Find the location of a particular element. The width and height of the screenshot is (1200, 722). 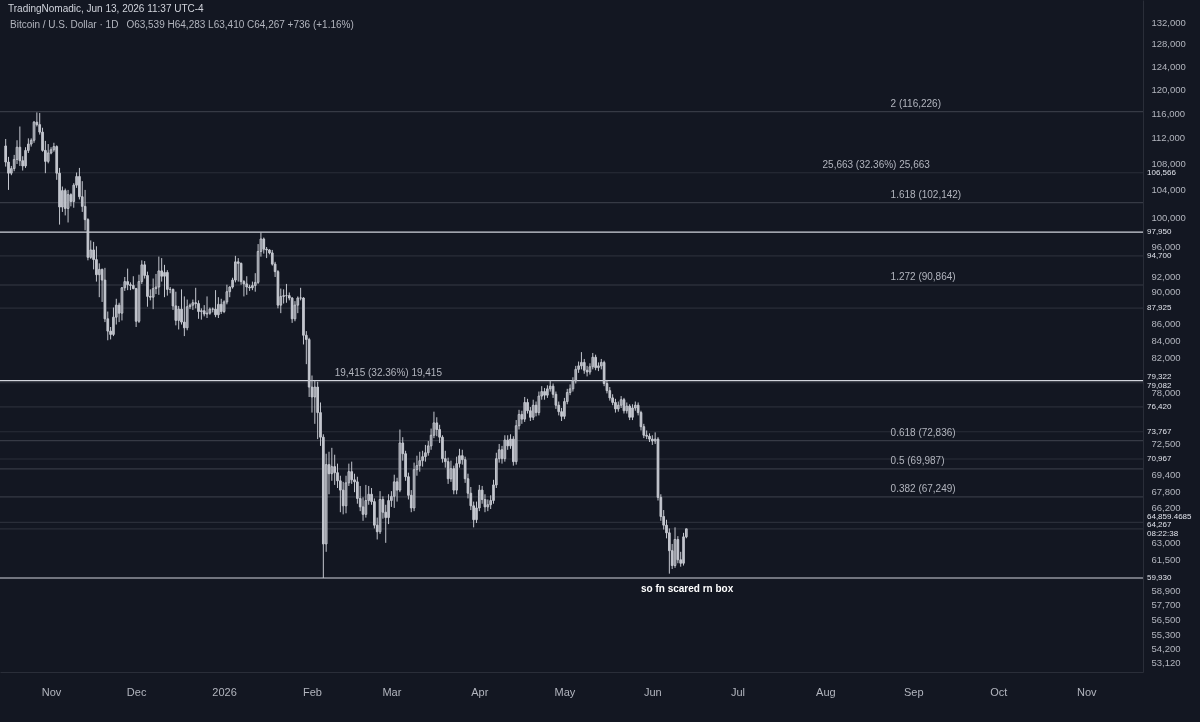

y-tick-label: 53,120 is located at coordinates (1166, 663).